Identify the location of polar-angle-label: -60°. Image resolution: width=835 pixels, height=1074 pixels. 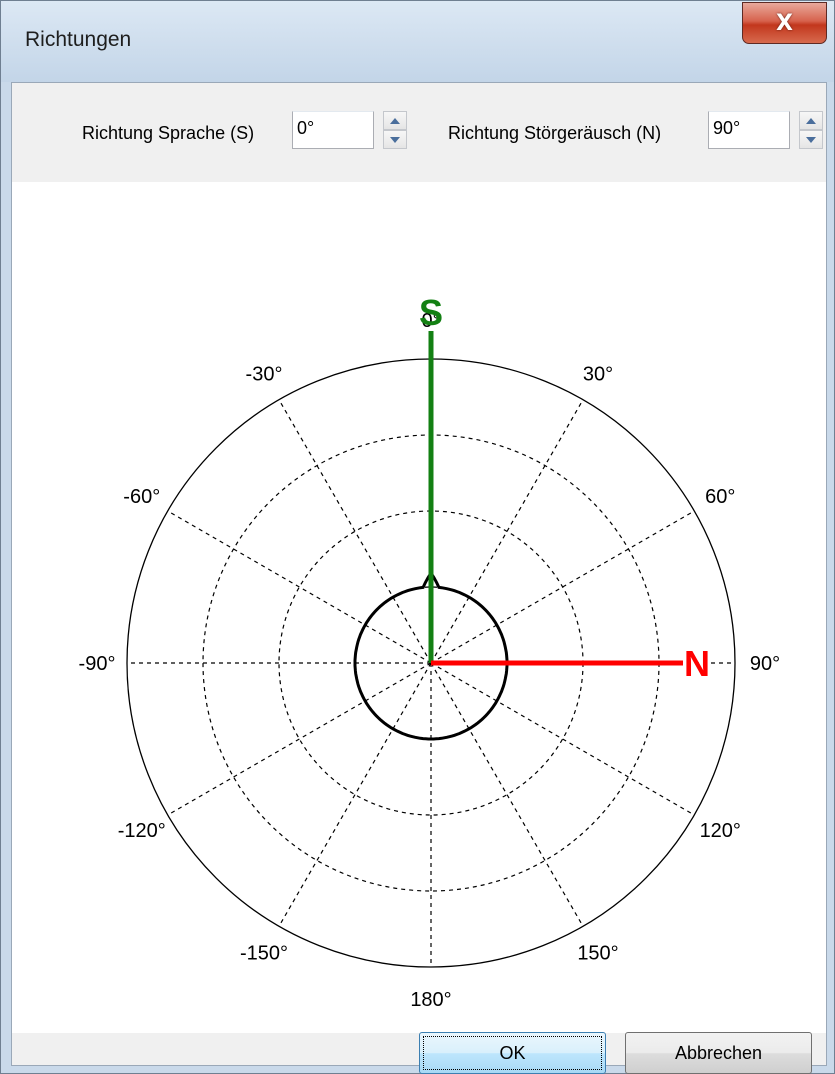
(141, 497).